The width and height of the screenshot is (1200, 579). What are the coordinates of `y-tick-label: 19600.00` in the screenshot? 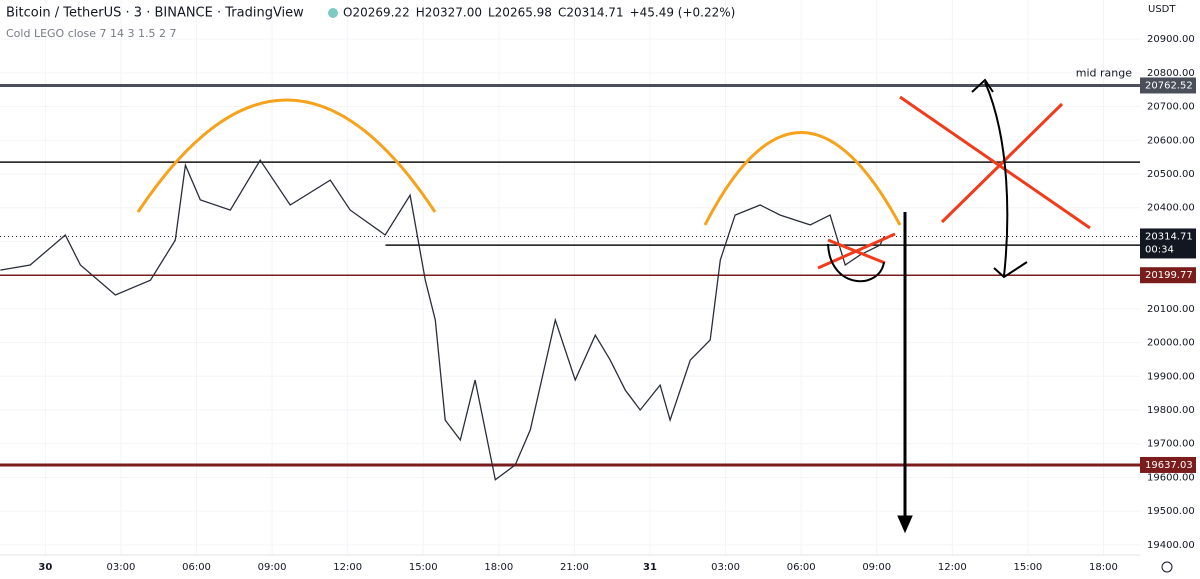 It's located at (1171, 477).